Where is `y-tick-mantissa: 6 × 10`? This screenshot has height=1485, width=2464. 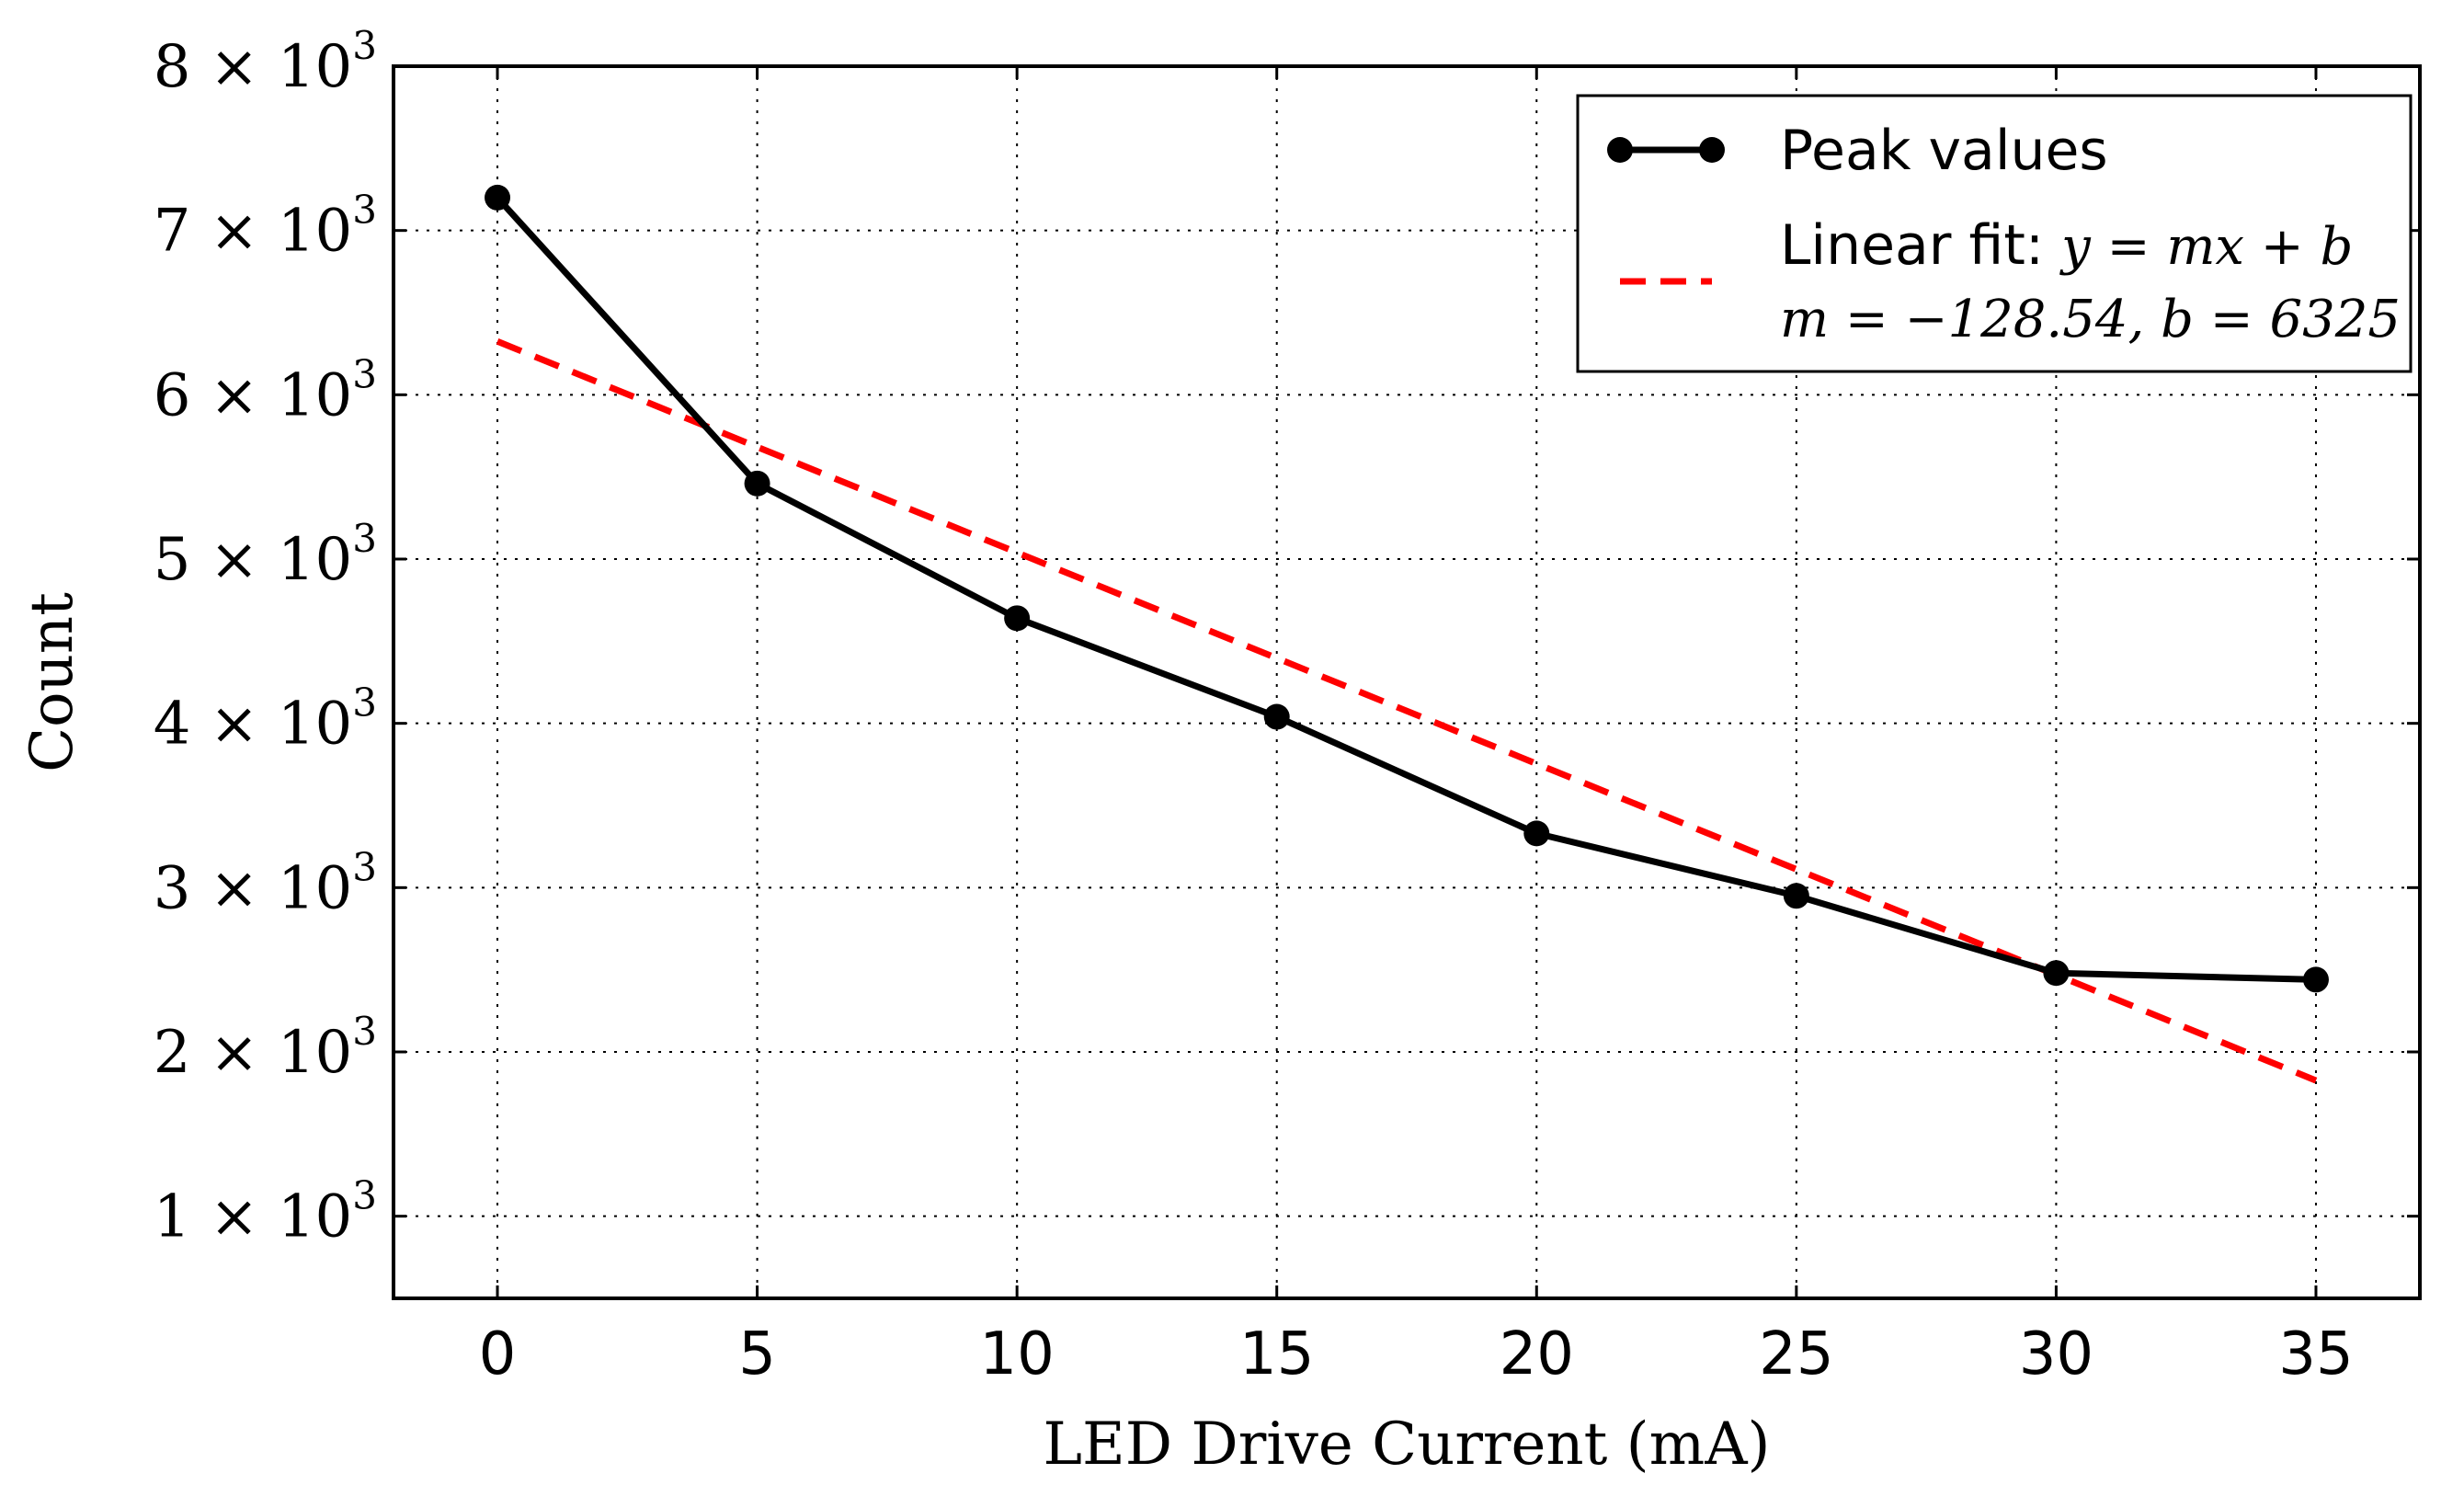 y-tick-mantissa: 6 × 10 is located at coordinates (253, 395).